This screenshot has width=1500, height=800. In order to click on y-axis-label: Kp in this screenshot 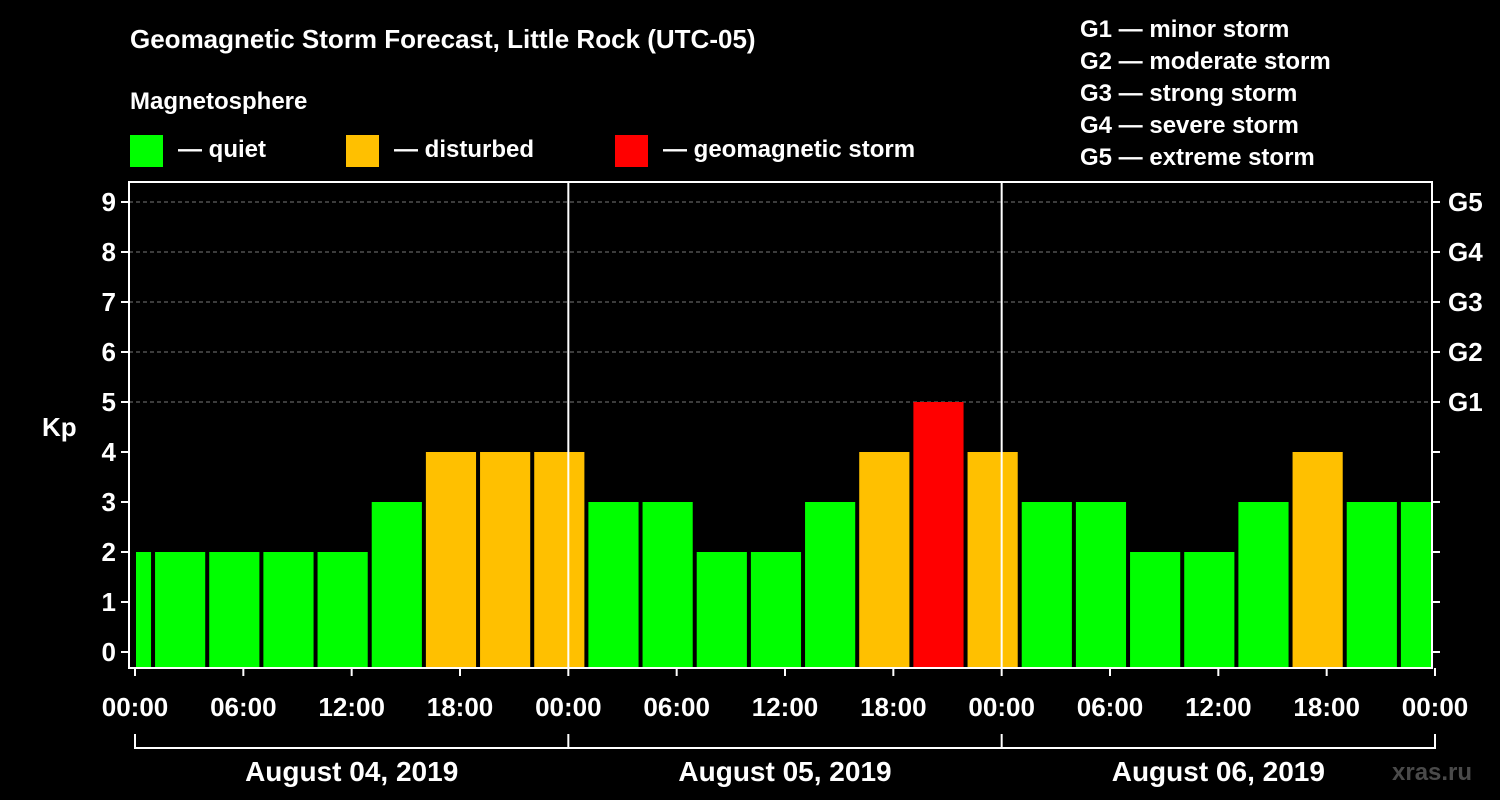, I will do `click(59, 427)`.